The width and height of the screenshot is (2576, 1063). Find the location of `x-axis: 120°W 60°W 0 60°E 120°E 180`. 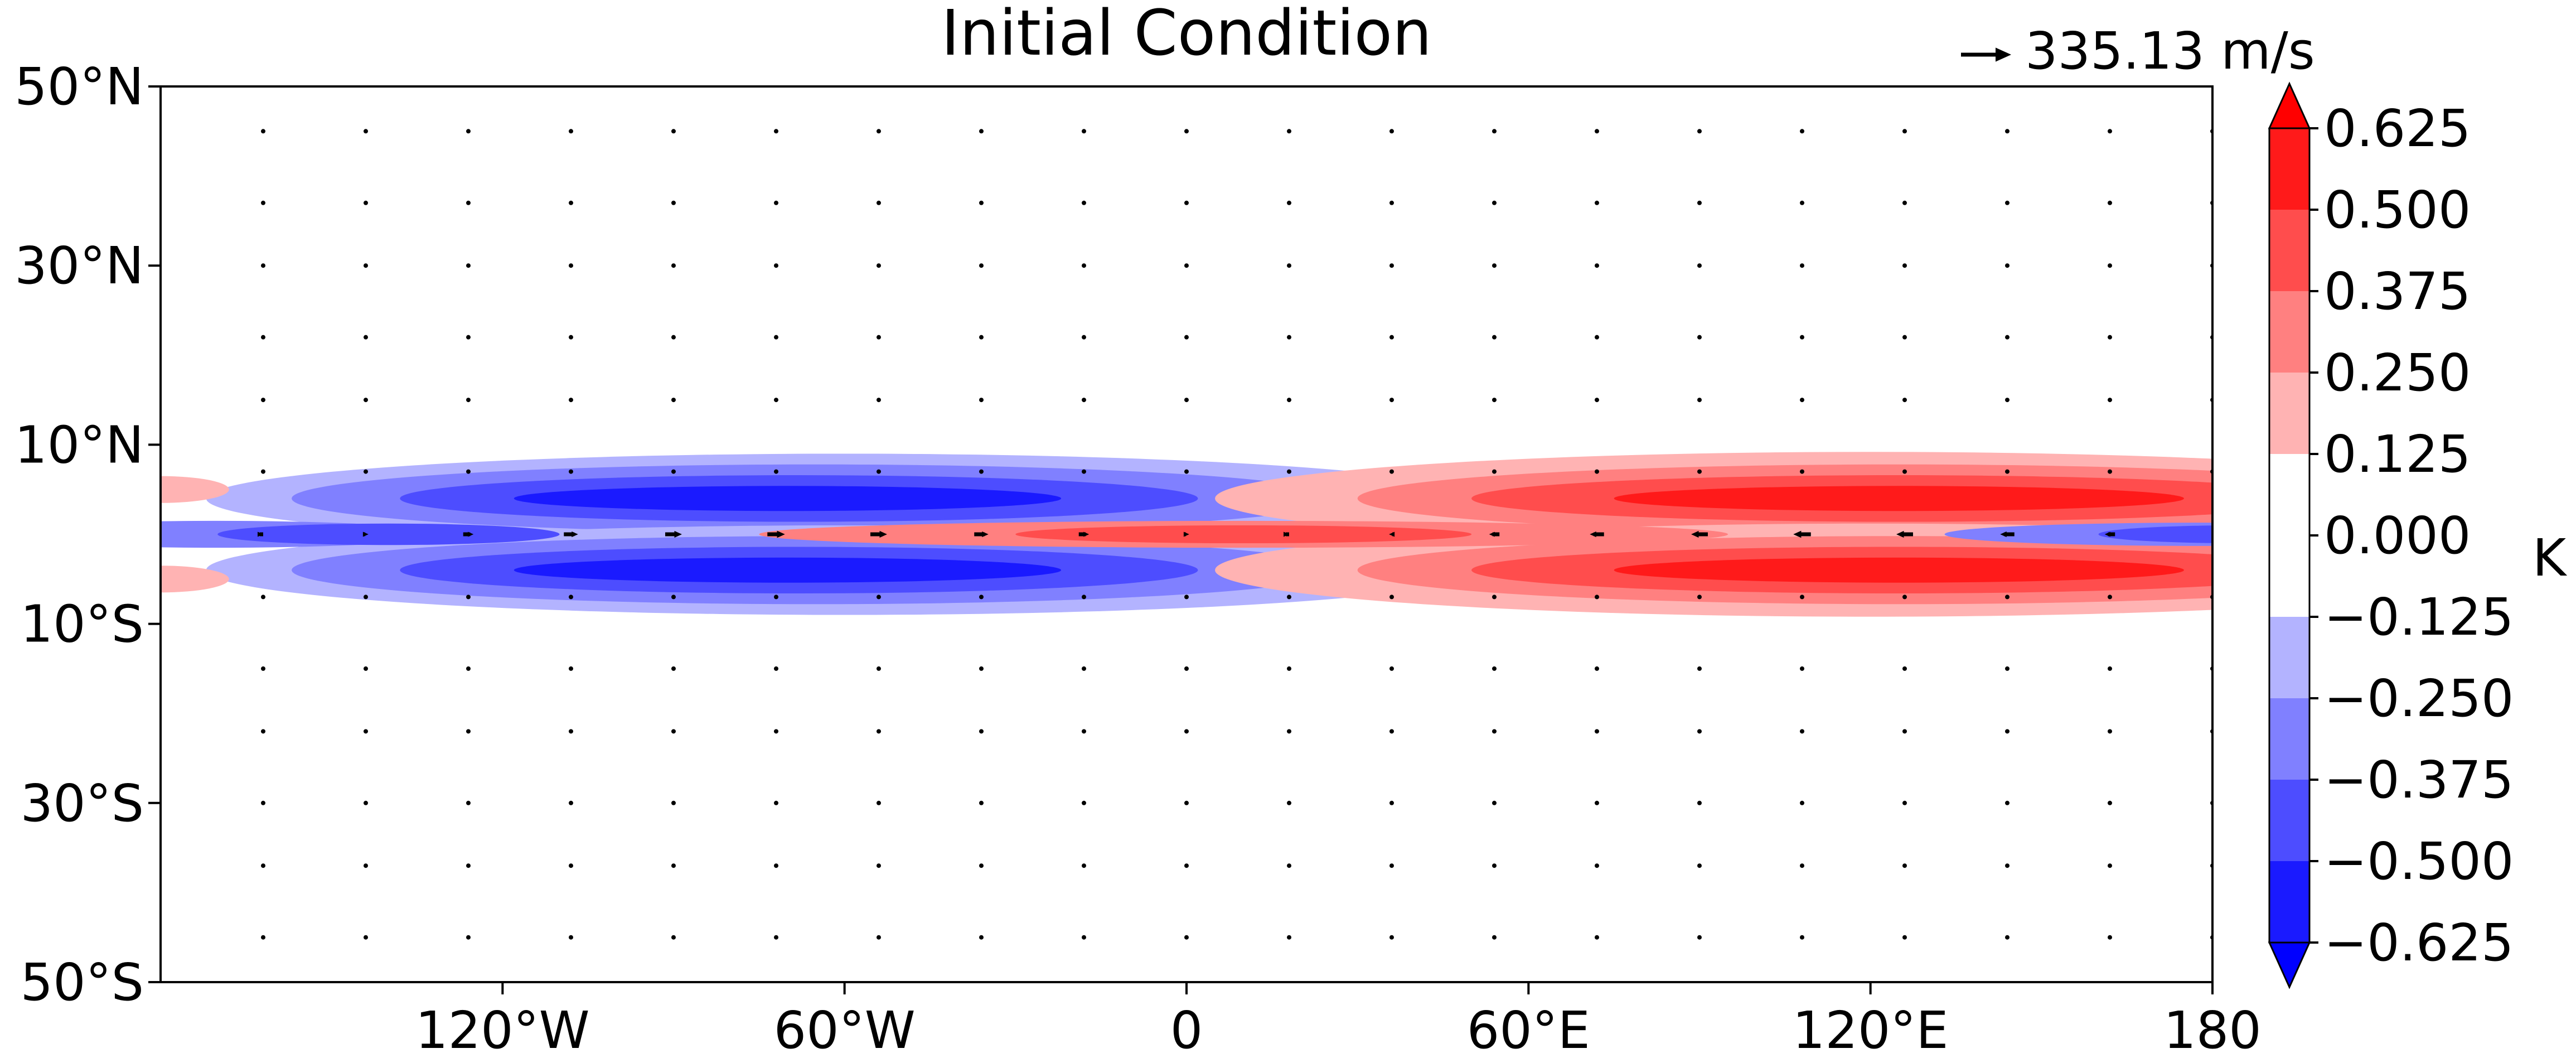

x-axis: 120°W 60°W 0 60°E 120°E 180 is located at coordinates (1338, 1021).